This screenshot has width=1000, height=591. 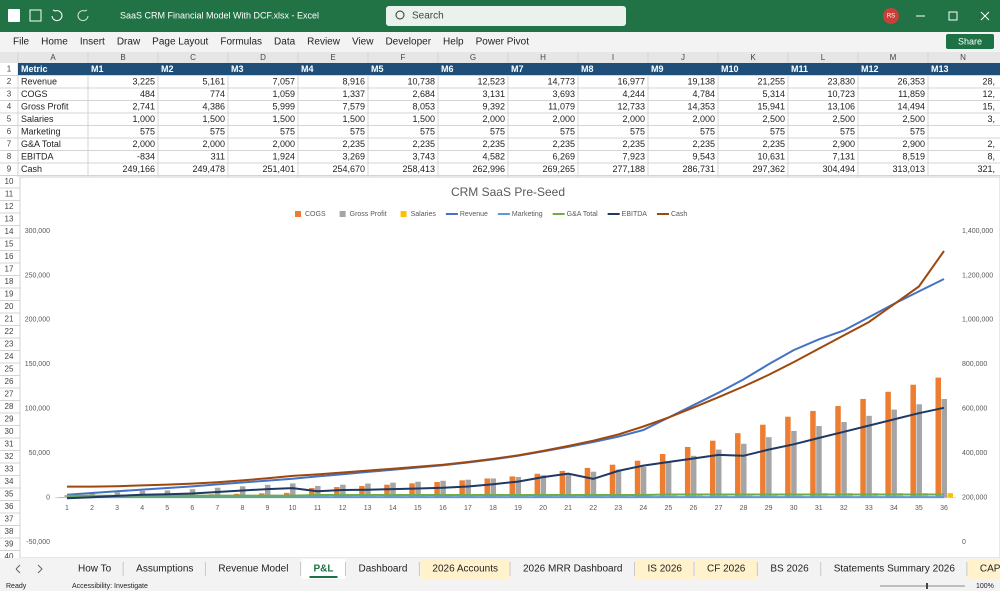 What do you see at coordinates (657, 69) in the screenshot?
I see `header-cell: M9` at bounding box center [657, 69].